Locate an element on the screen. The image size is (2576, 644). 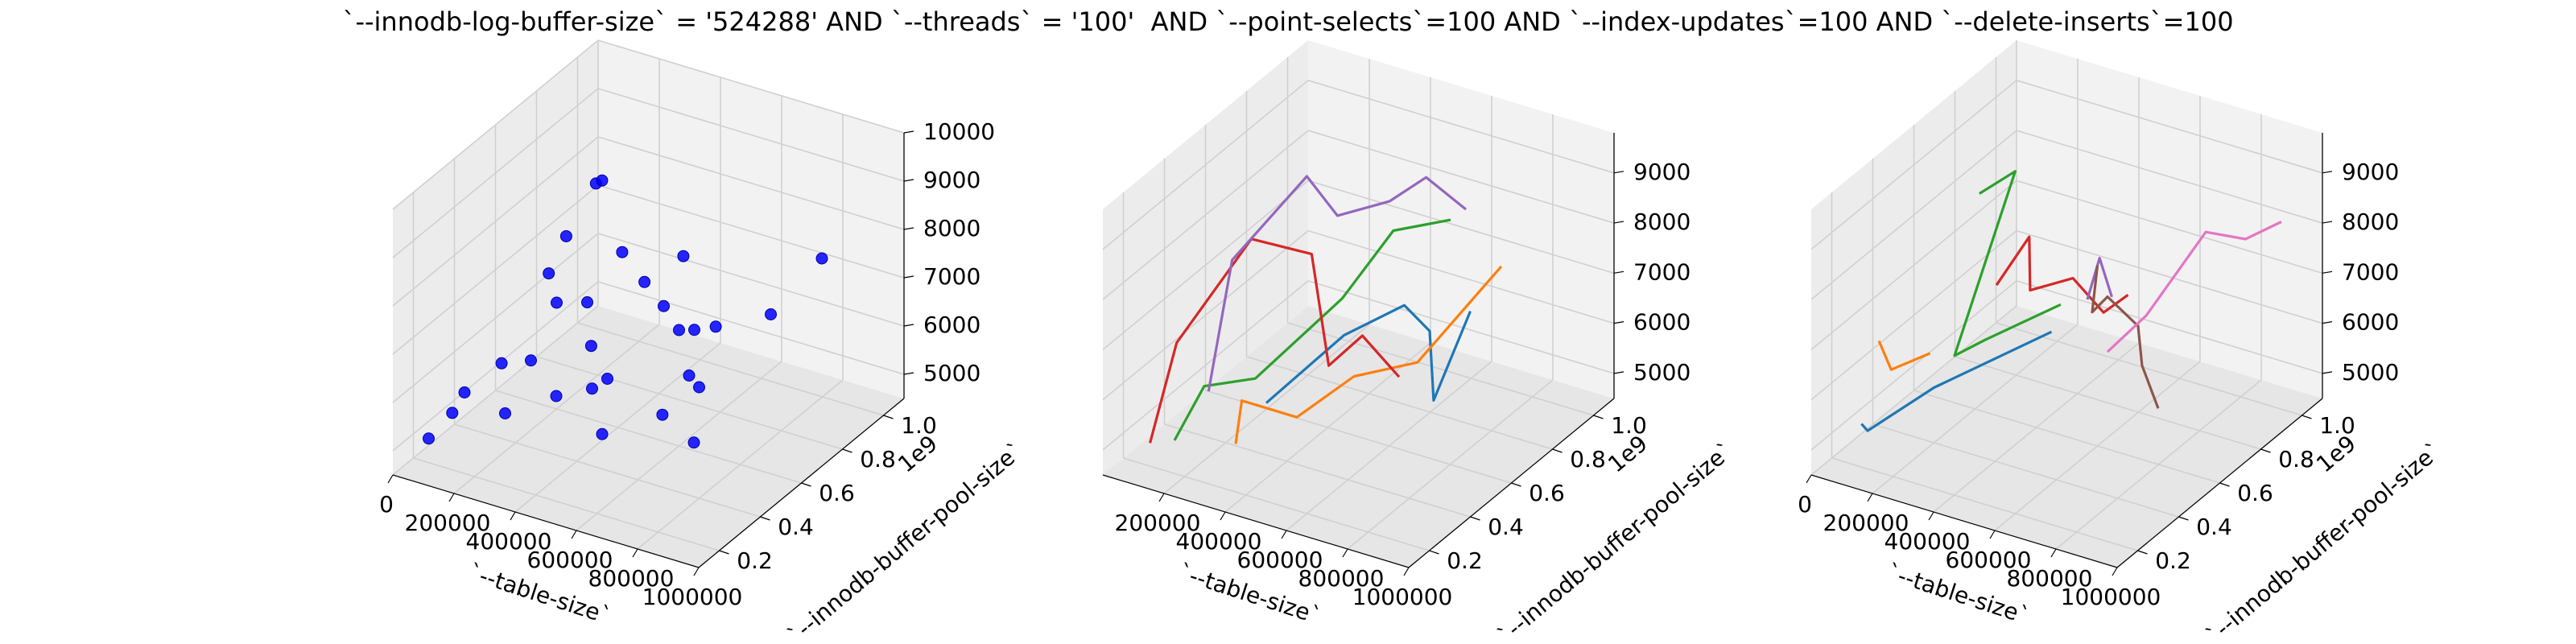
z-tick-label: 9000 is located at coordinates (2370, 172).